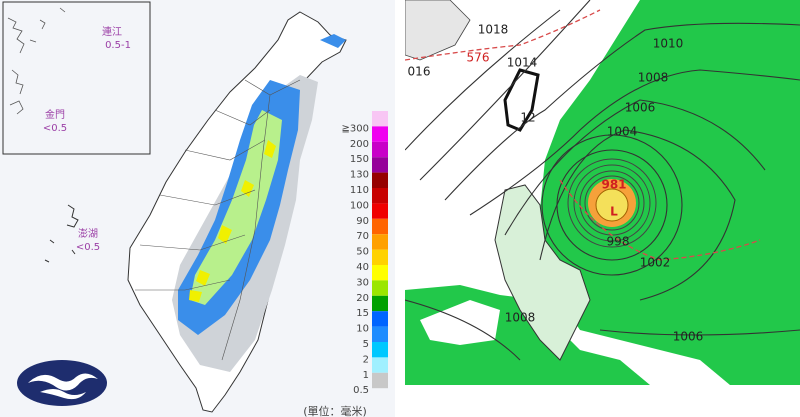 This screenshot has height=417, width=800. I want to click on legend-label: 40, so click(362, 267).